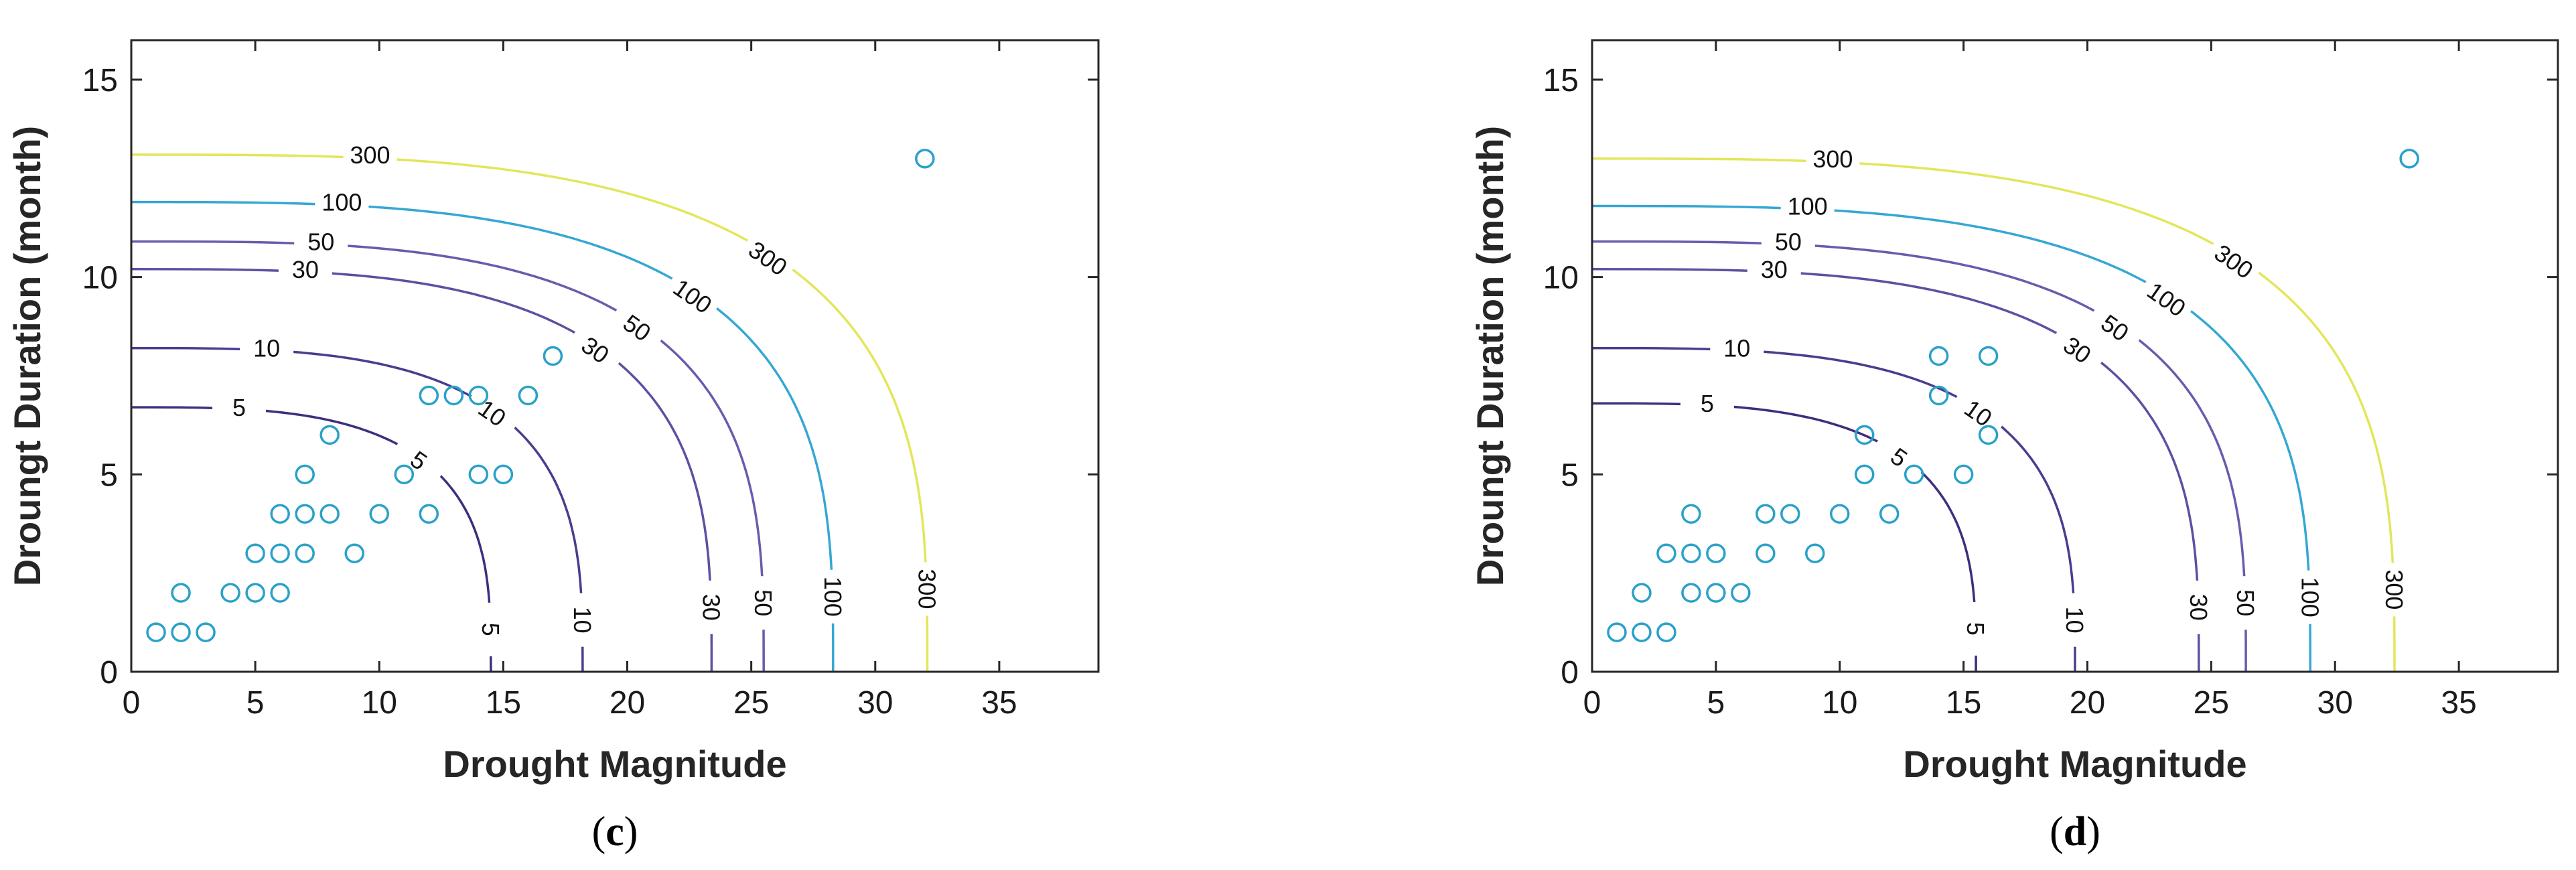  I want to click on x-axis-label: Drought Magnitude, so click(614, 764).